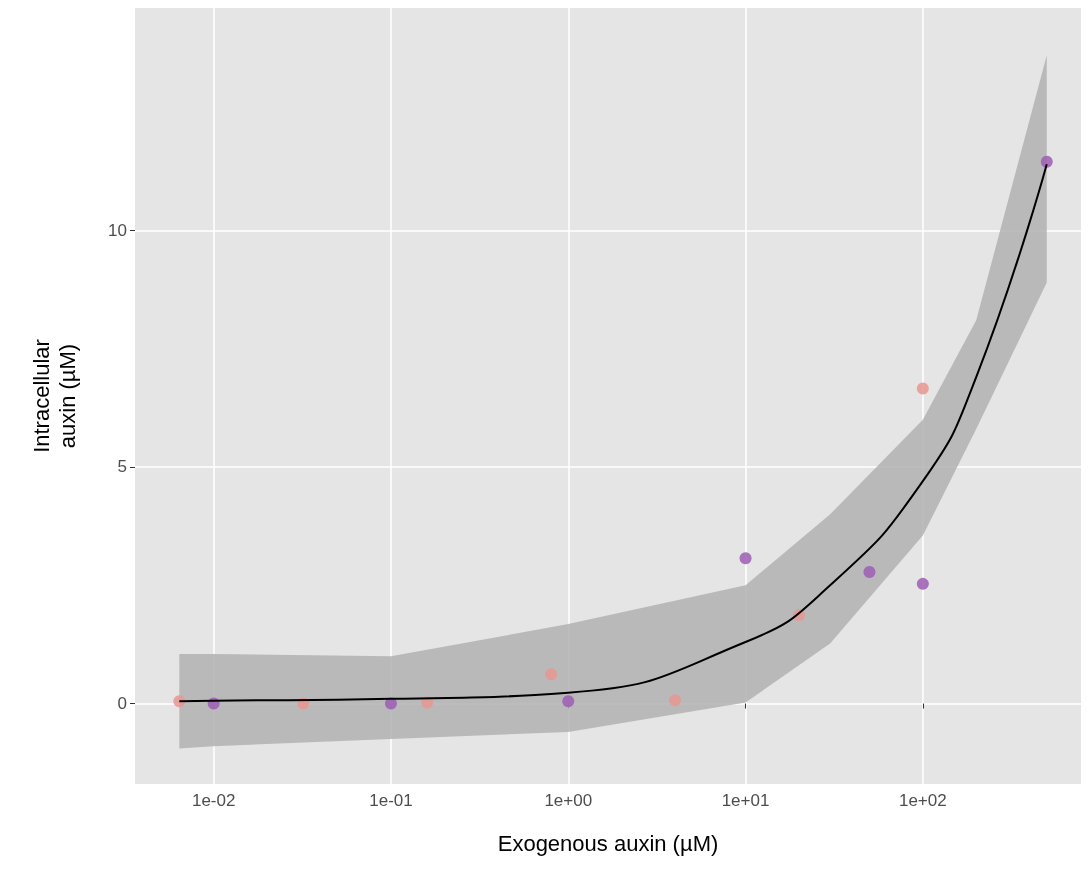 This screenshot has height=874, width=1089. Describe the element at coordinates (391, 800) in the screenshot. I see `x-tick-label: 1e-01` at that location.